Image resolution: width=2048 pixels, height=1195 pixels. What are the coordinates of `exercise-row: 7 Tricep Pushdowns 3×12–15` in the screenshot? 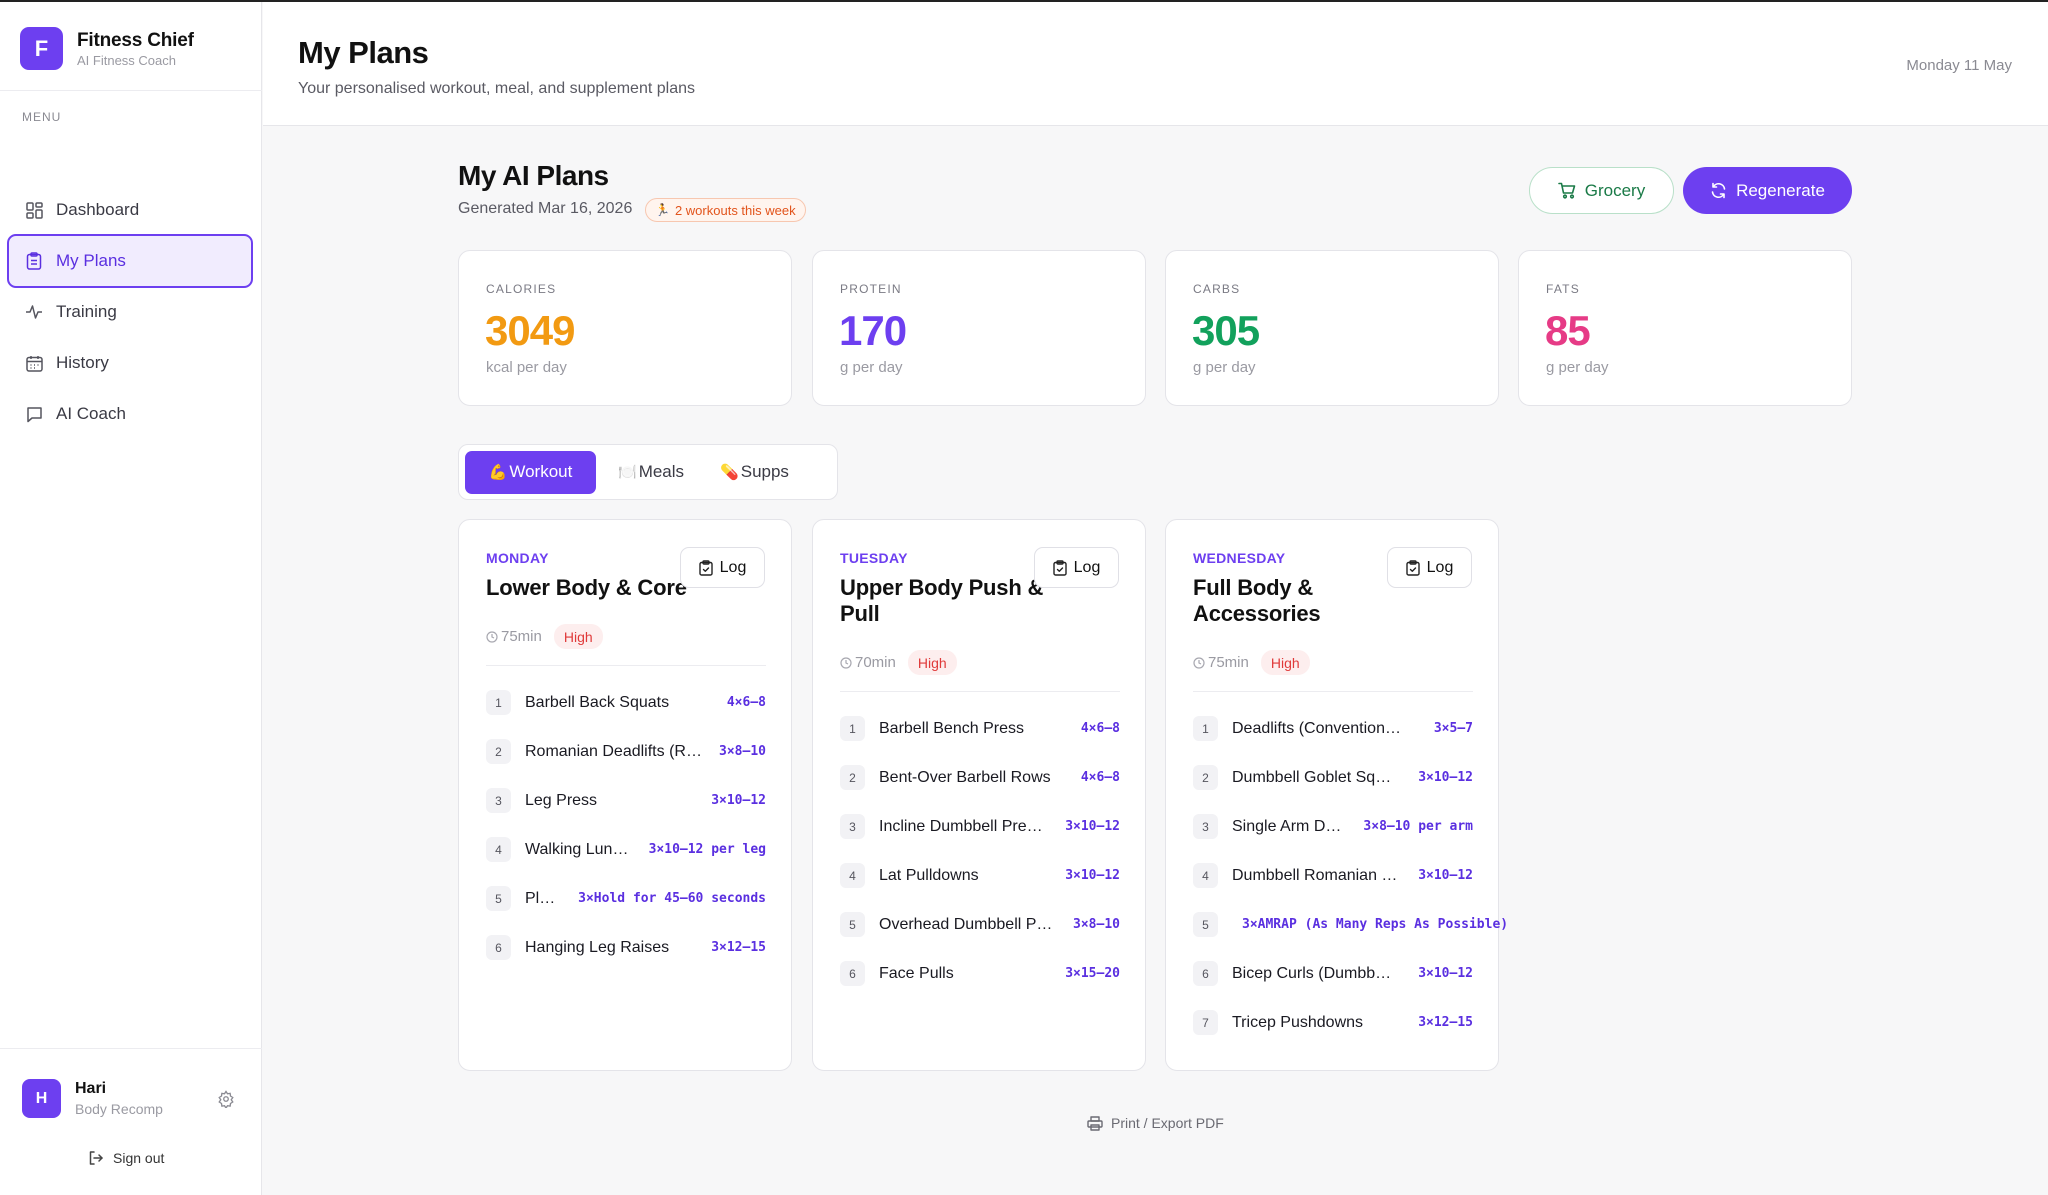 It's located at (1333, 1022).